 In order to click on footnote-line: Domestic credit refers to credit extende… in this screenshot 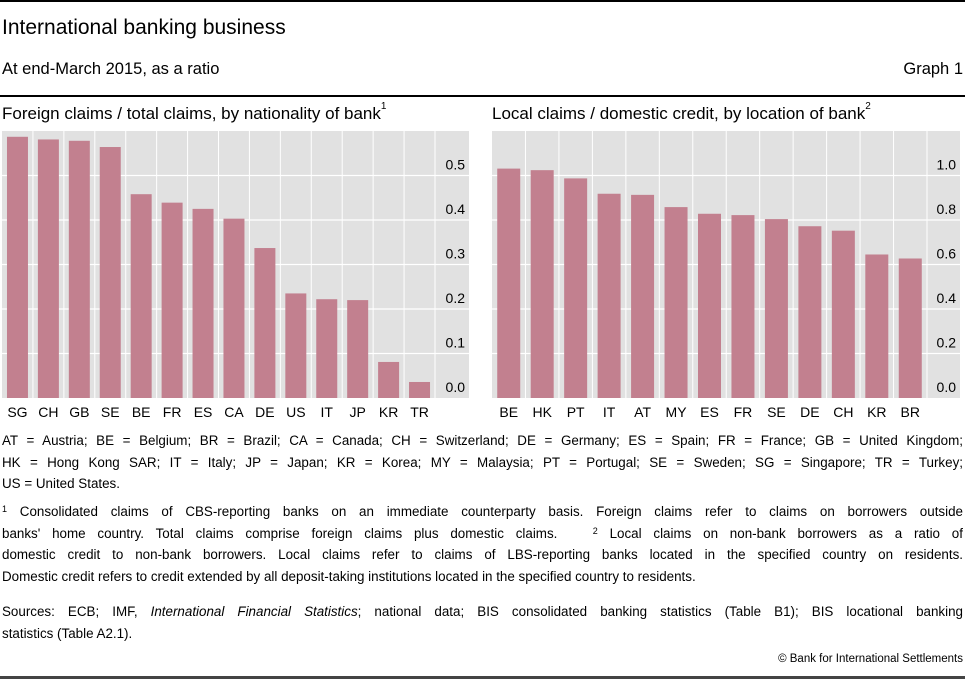, I will do `click(349, 576)`.